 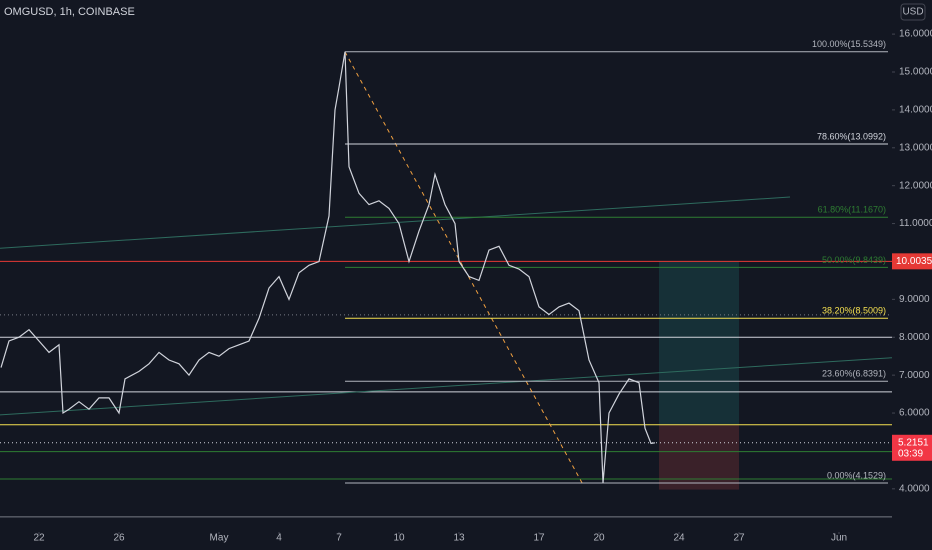 I want to click on fib-label: 61.80%(11.1670), so click(x=852, y=210).